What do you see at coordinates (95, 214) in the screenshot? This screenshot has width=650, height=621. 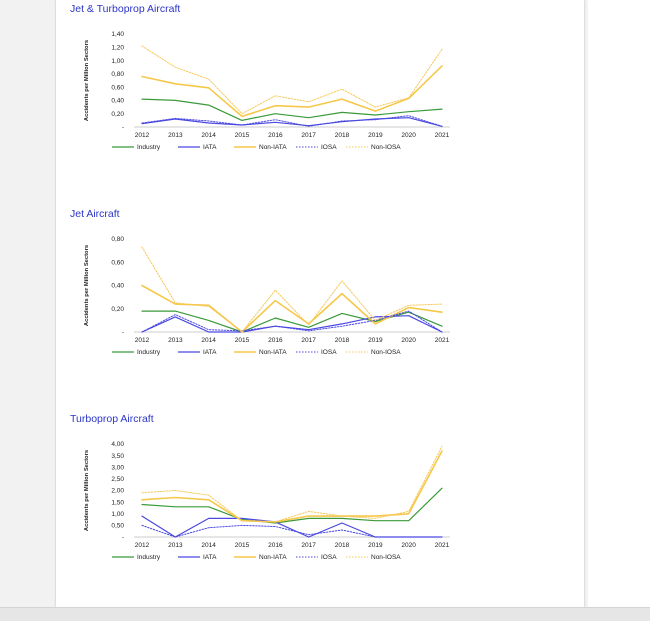 I see `chart-title: Jet Aircraft` at bounding box center [95, 214].